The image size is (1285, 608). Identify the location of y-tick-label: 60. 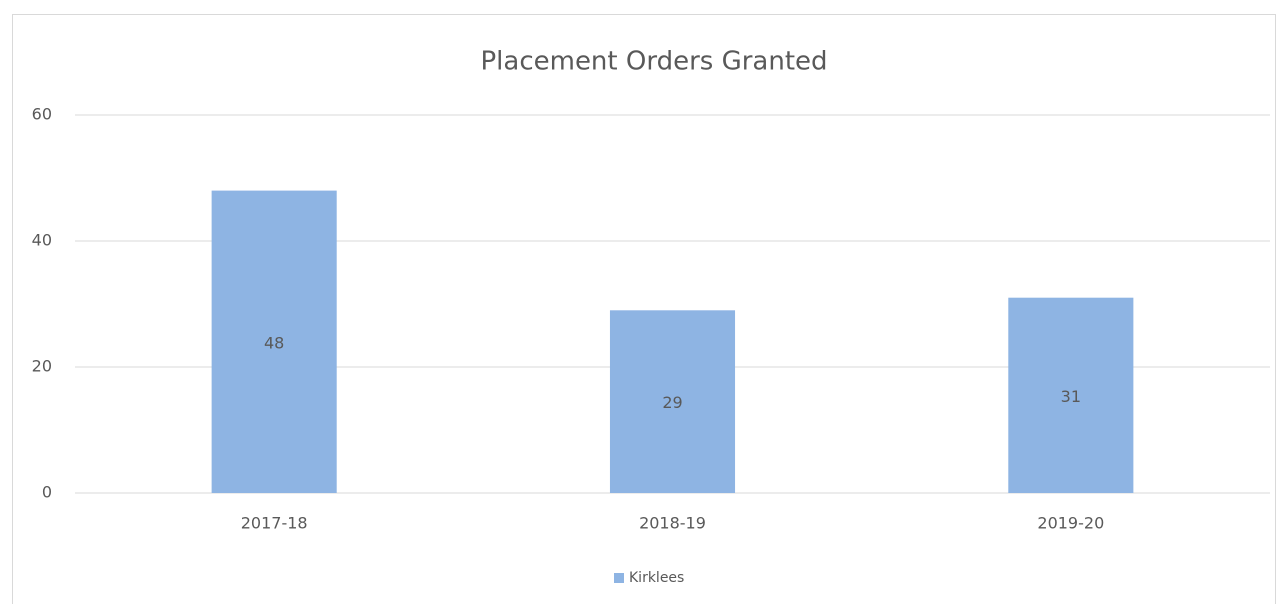
(42, 114).